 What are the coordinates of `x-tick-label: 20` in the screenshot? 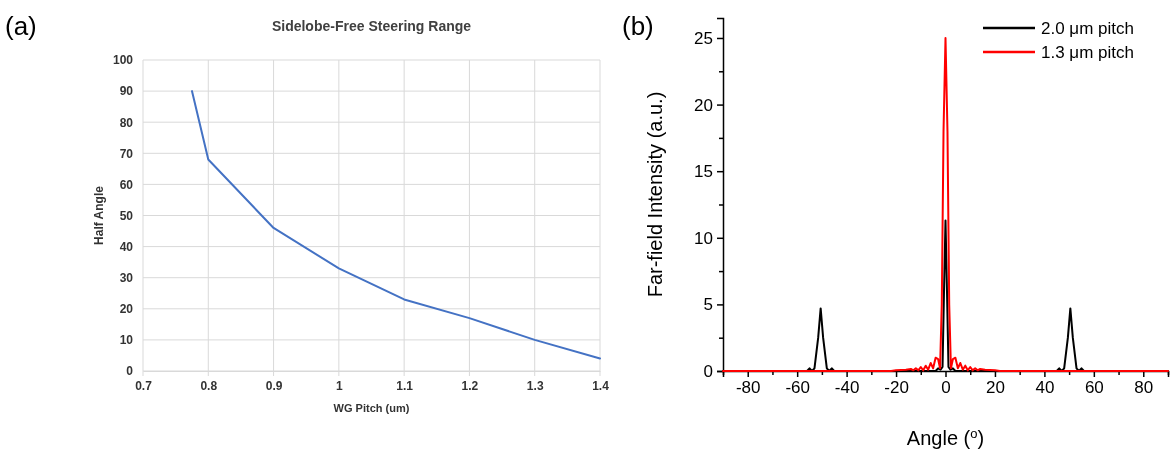 It's located at (995, 388).